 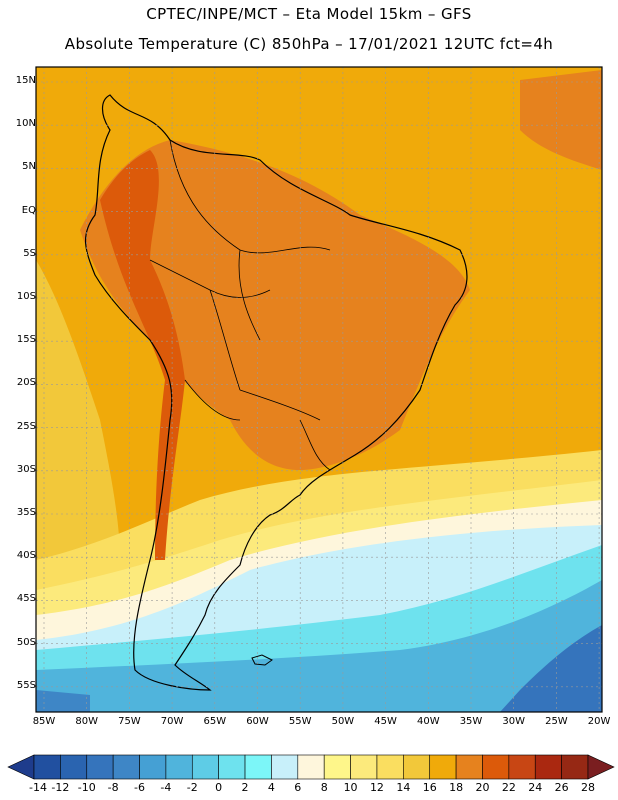 I want to click on lat-label-15s: 15S, so click(x=26, y=340).